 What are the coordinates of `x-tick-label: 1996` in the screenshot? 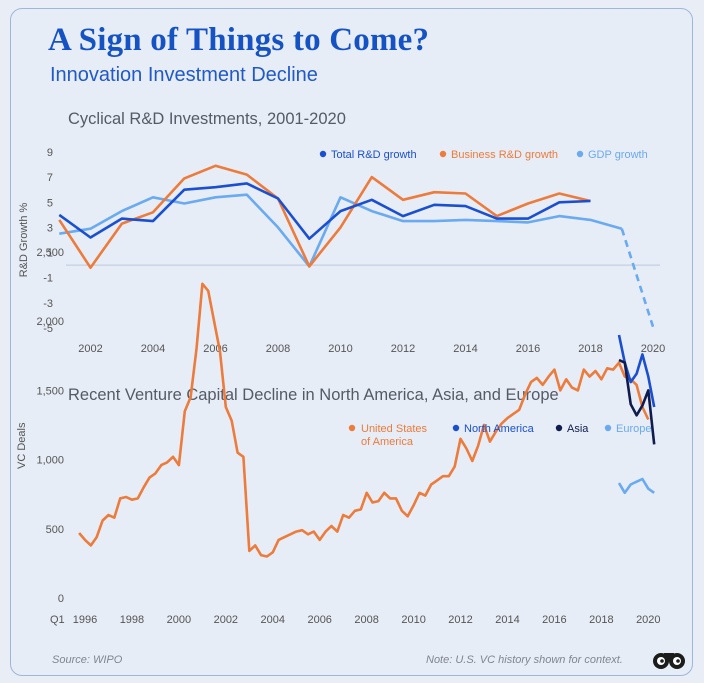 It's located at (85, 620).